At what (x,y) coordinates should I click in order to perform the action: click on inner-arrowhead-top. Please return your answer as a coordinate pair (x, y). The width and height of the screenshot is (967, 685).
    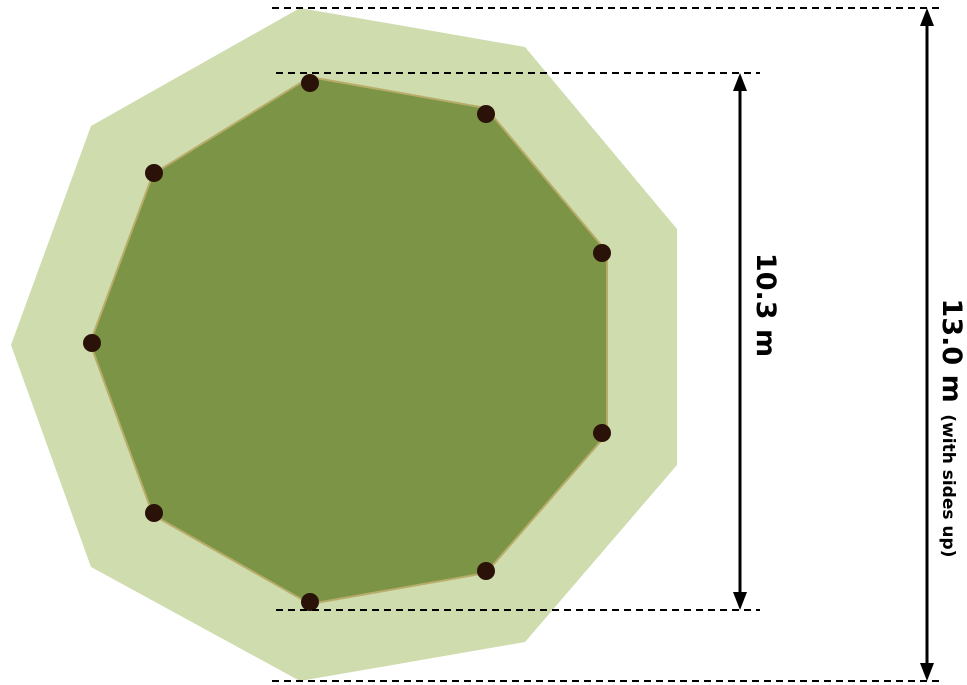
    Looking at the image, I should click on (740, 82).